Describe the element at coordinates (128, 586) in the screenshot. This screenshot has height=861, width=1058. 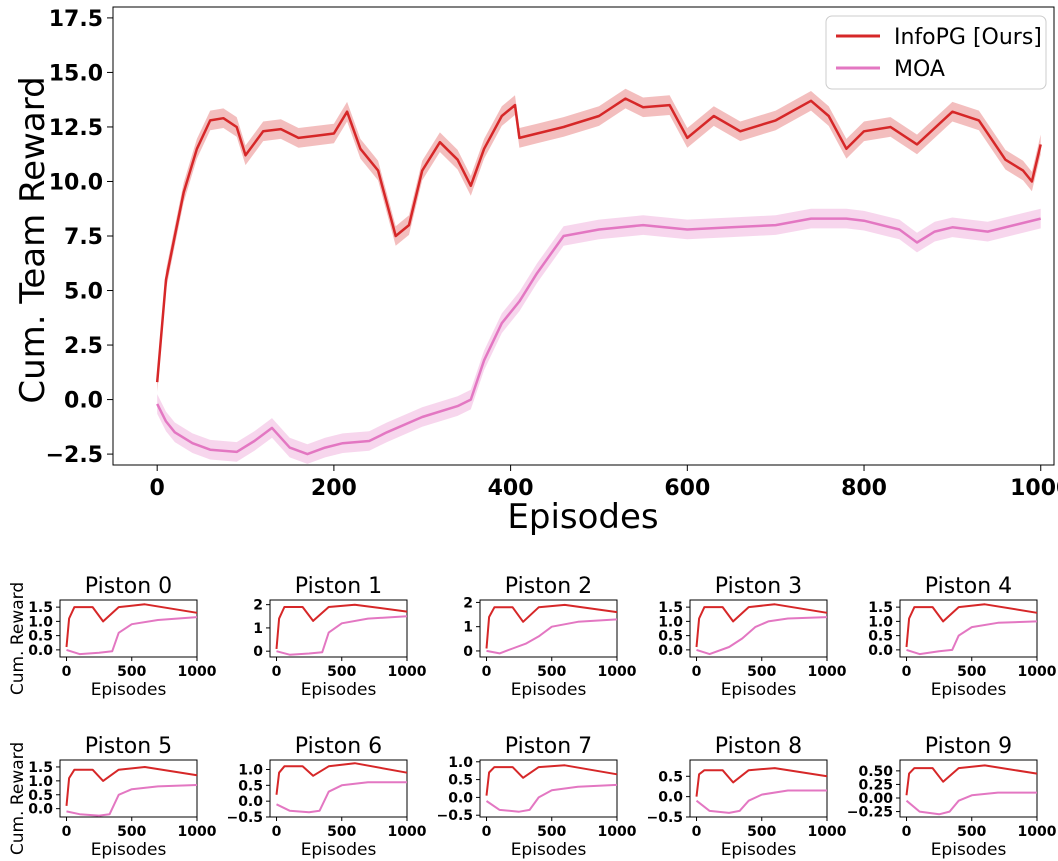
I see `piston-0-title: Piston 0` at that location.